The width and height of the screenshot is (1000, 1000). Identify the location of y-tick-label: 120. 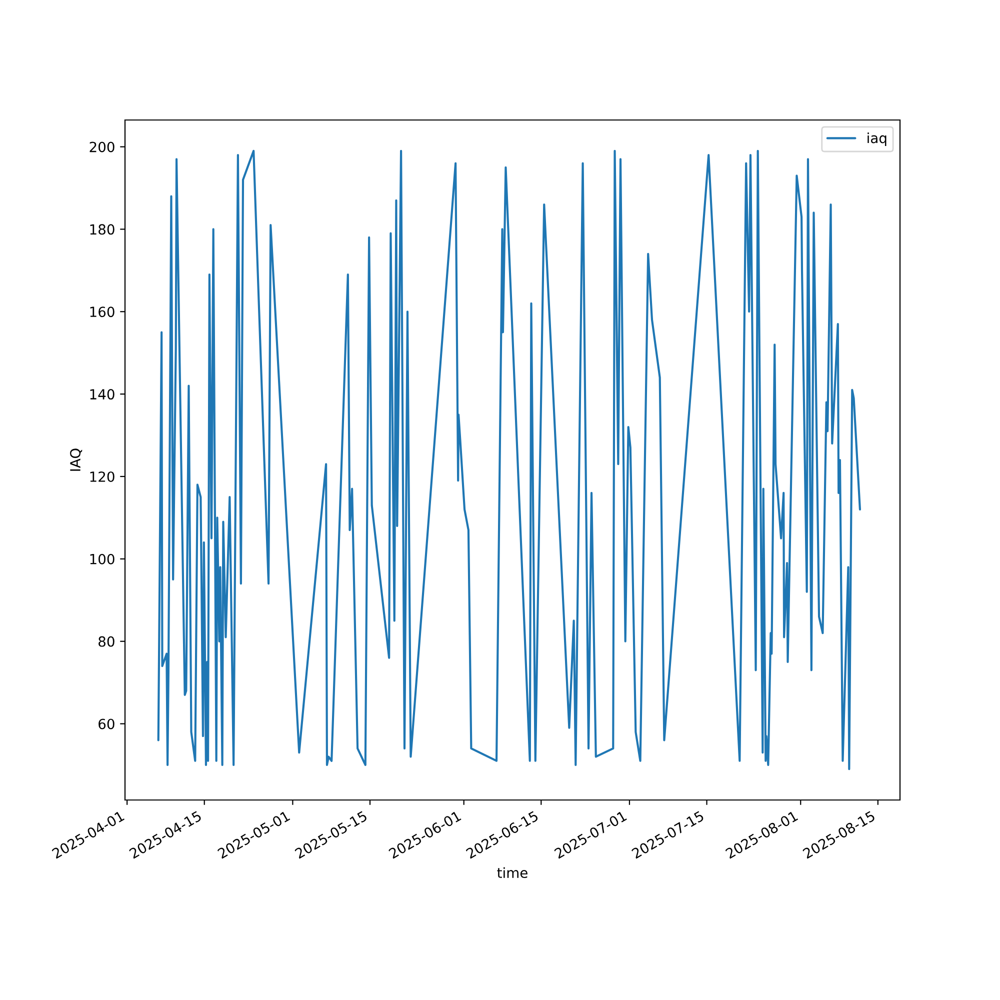
(102, 476).